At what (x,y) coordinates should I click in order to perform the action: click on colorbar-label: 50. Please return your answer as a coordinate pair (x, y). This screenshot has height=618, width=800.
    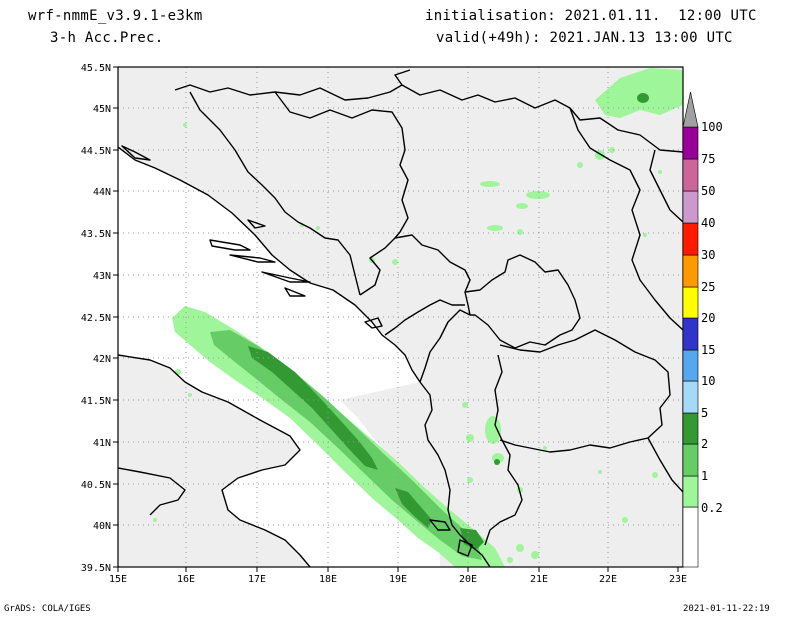
    Looking at the image, I should click on (708, 191).